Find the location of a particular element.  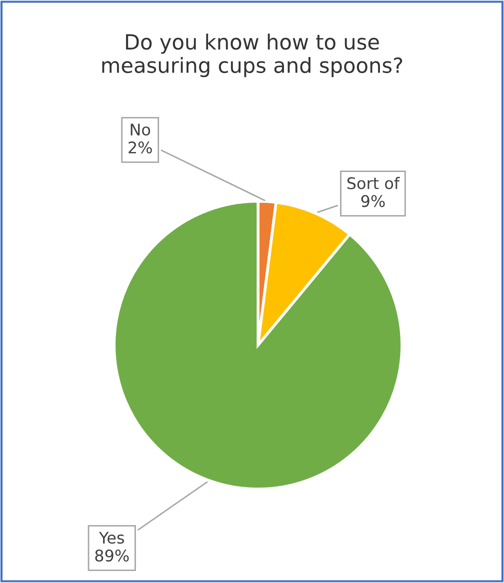

chart-title: Do you know how to use measuring cups and spoons? is located at coordinates (252, 56).